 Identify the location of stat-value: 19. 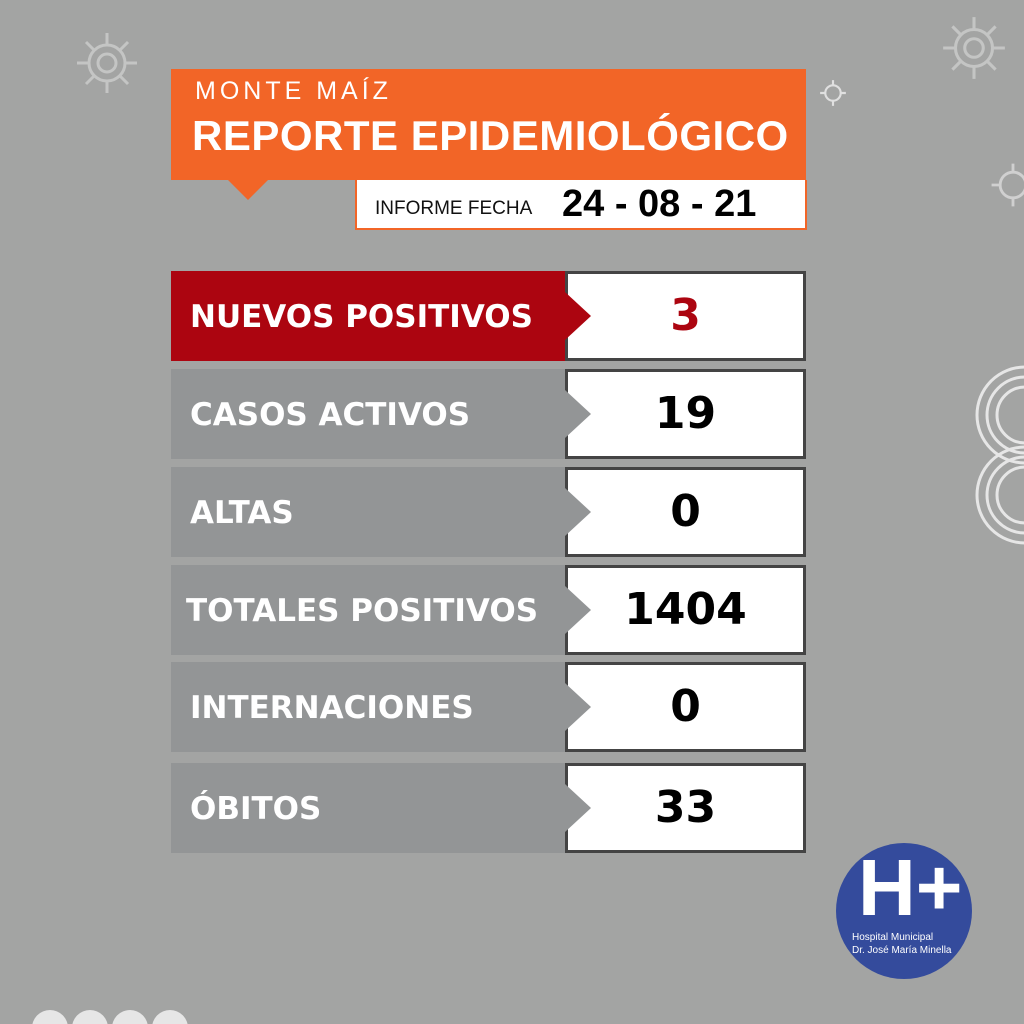
(685, 413).